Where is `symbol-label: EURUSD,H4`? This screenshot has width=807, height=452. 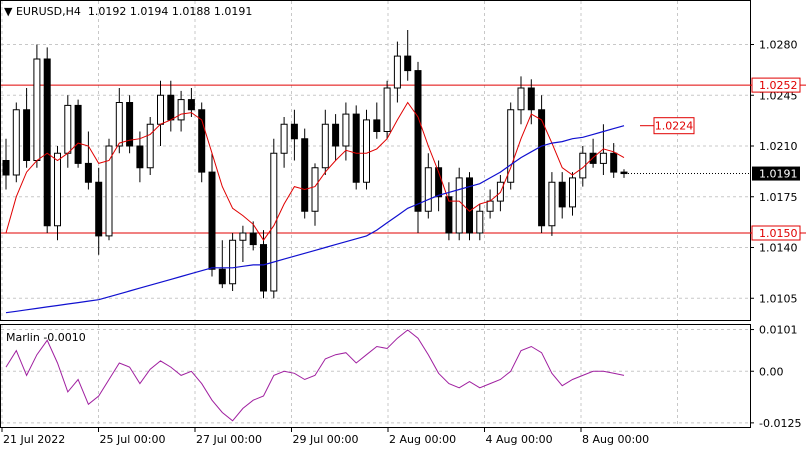 symbol-label: EURUSD,H4 is located at coordinates (48, 11).